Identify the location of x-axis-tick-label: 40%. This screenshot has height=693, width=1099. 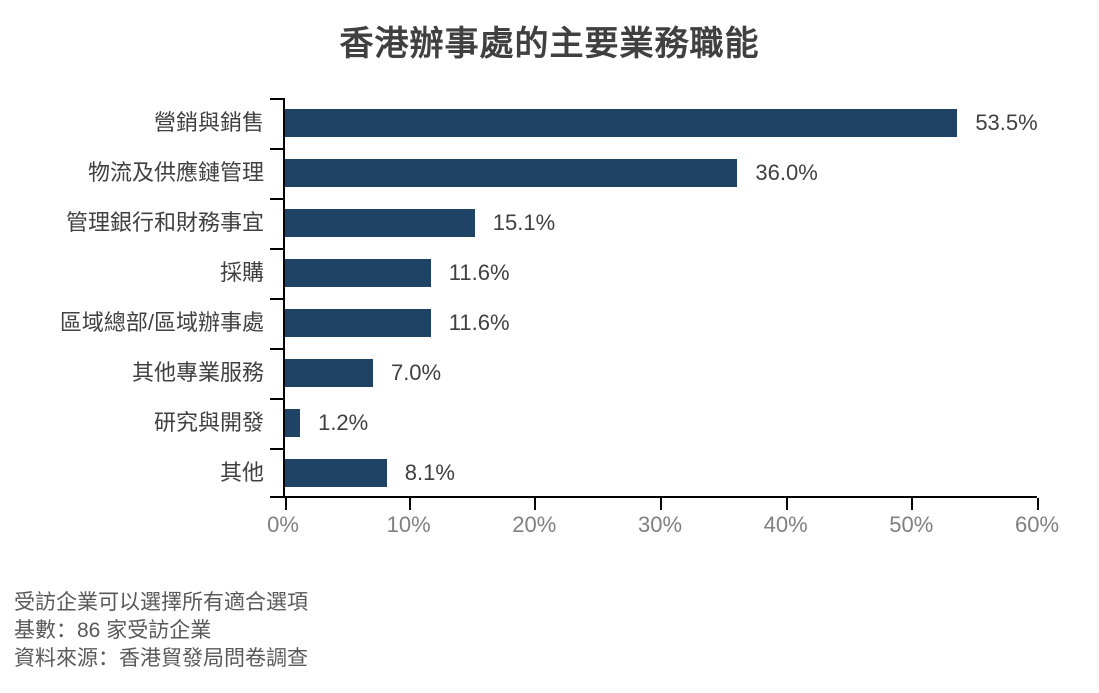
(785, 524).